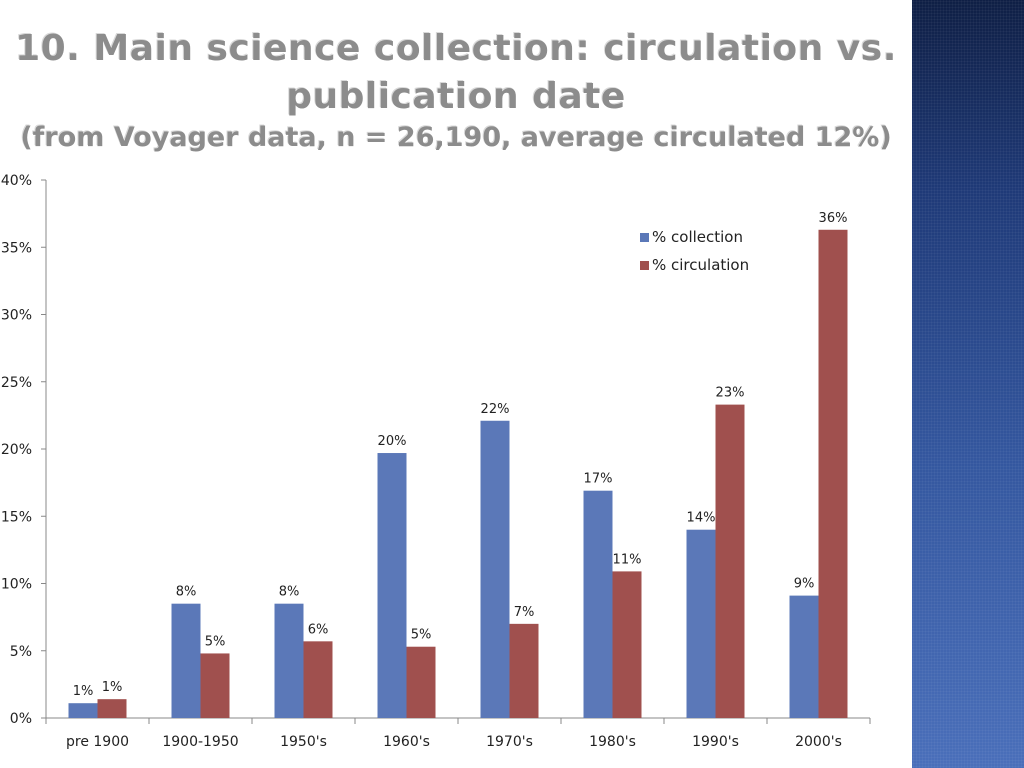 The width and height of the screenshot is (1024, 768). Describe the element at coordinates (495, 409) in the screenshot. I see `data-label: 22%` at that location.